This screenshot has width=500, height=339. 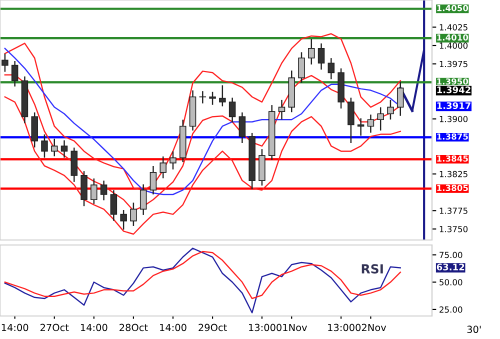 What do you see at coordinates (452, 8) in the screenshot?
I see `ref-line-label: 1.4050` at bounding box center [452, 8].